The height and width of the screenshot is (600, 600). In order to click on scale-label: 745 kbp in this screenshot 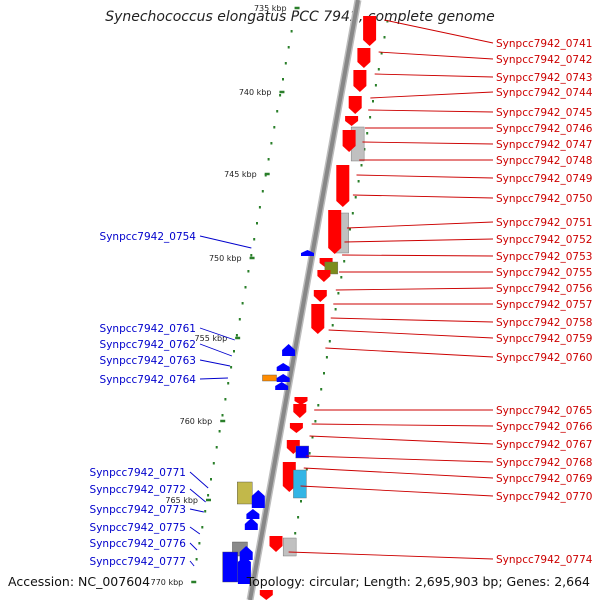, I will do `click(240, 174)`.